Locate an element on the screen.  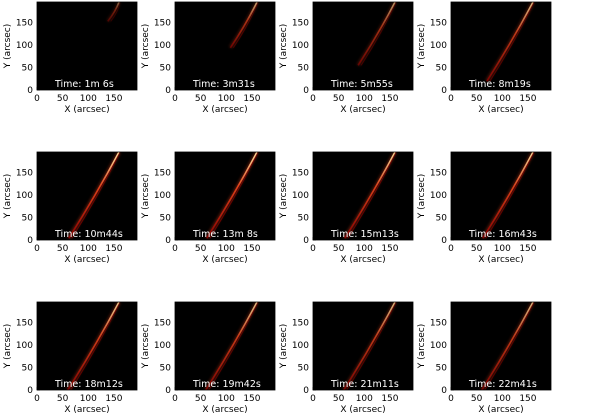
time-label: Time: 13m 8s is located at coordinates (225, 234).